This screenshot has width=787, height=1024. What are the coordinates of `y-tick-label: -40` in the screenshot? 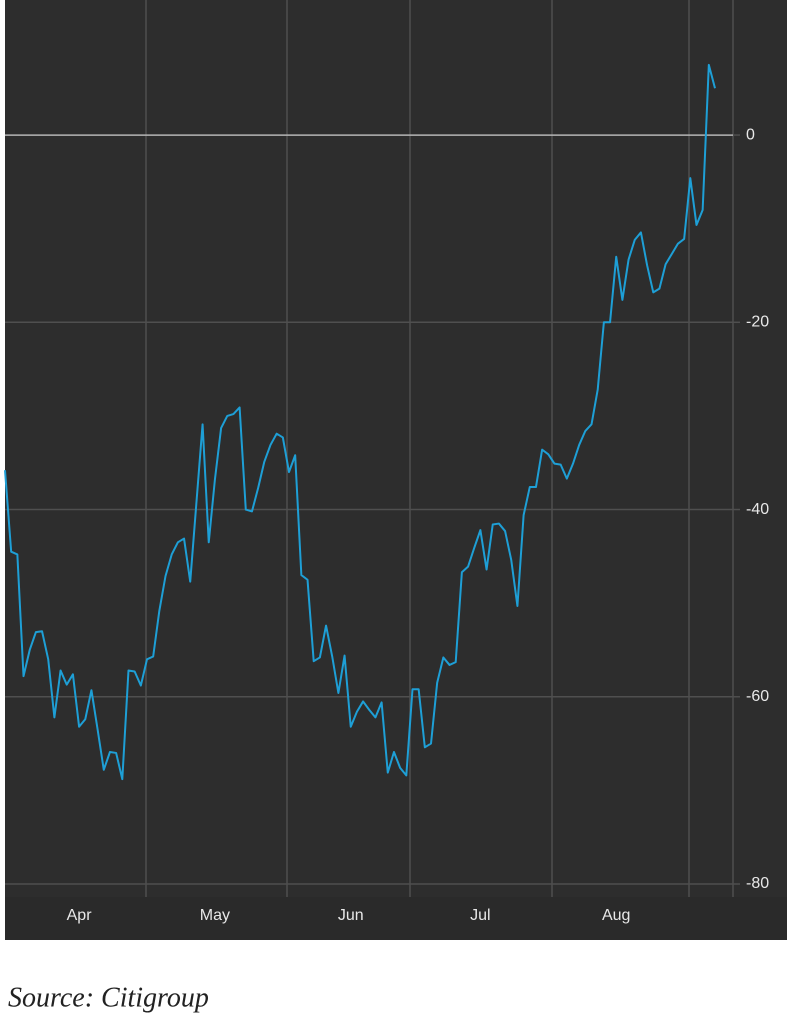 It's located at (757, 509).